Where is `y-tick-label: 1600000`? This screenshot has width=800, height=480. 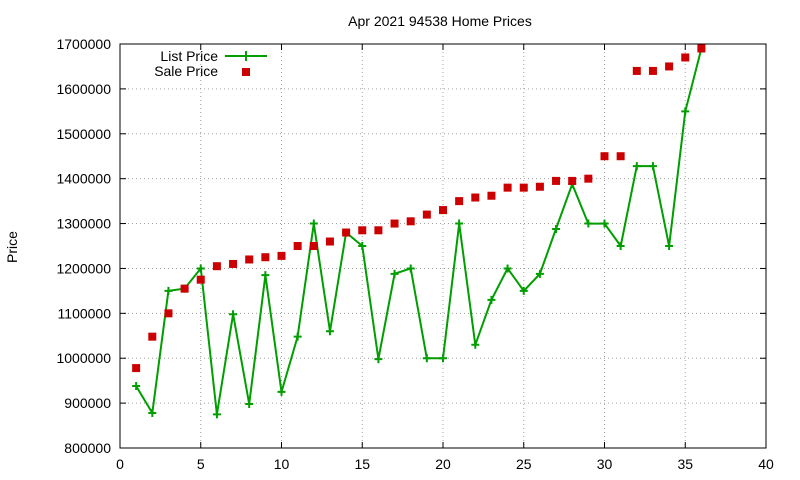
y-tick-label: 1600000 is located at coordinates (83, 89).